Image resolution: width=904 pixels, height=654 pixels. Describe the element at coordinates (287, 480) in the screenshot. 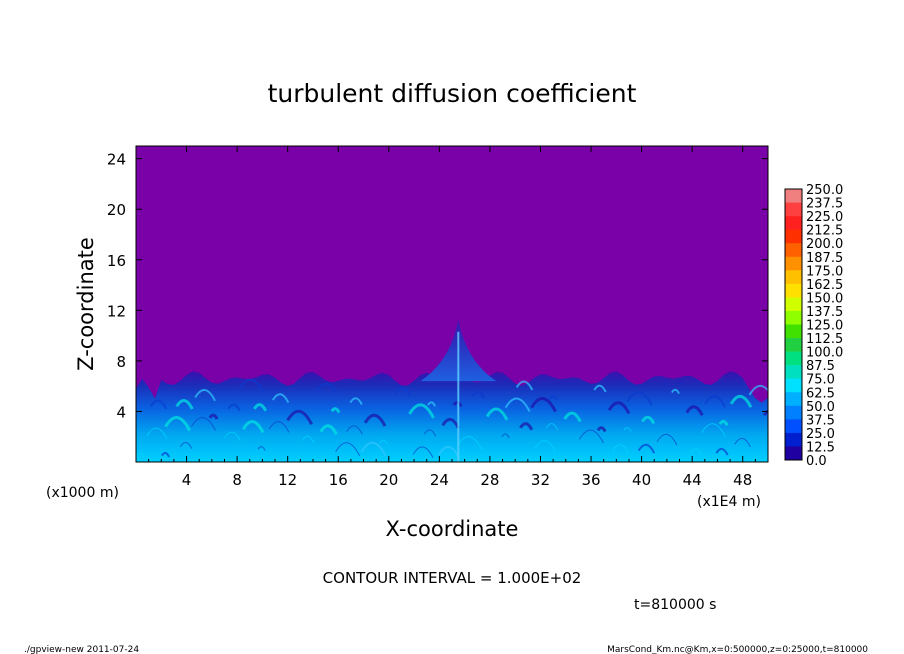

I see `x-tick-label: 12` at that location.